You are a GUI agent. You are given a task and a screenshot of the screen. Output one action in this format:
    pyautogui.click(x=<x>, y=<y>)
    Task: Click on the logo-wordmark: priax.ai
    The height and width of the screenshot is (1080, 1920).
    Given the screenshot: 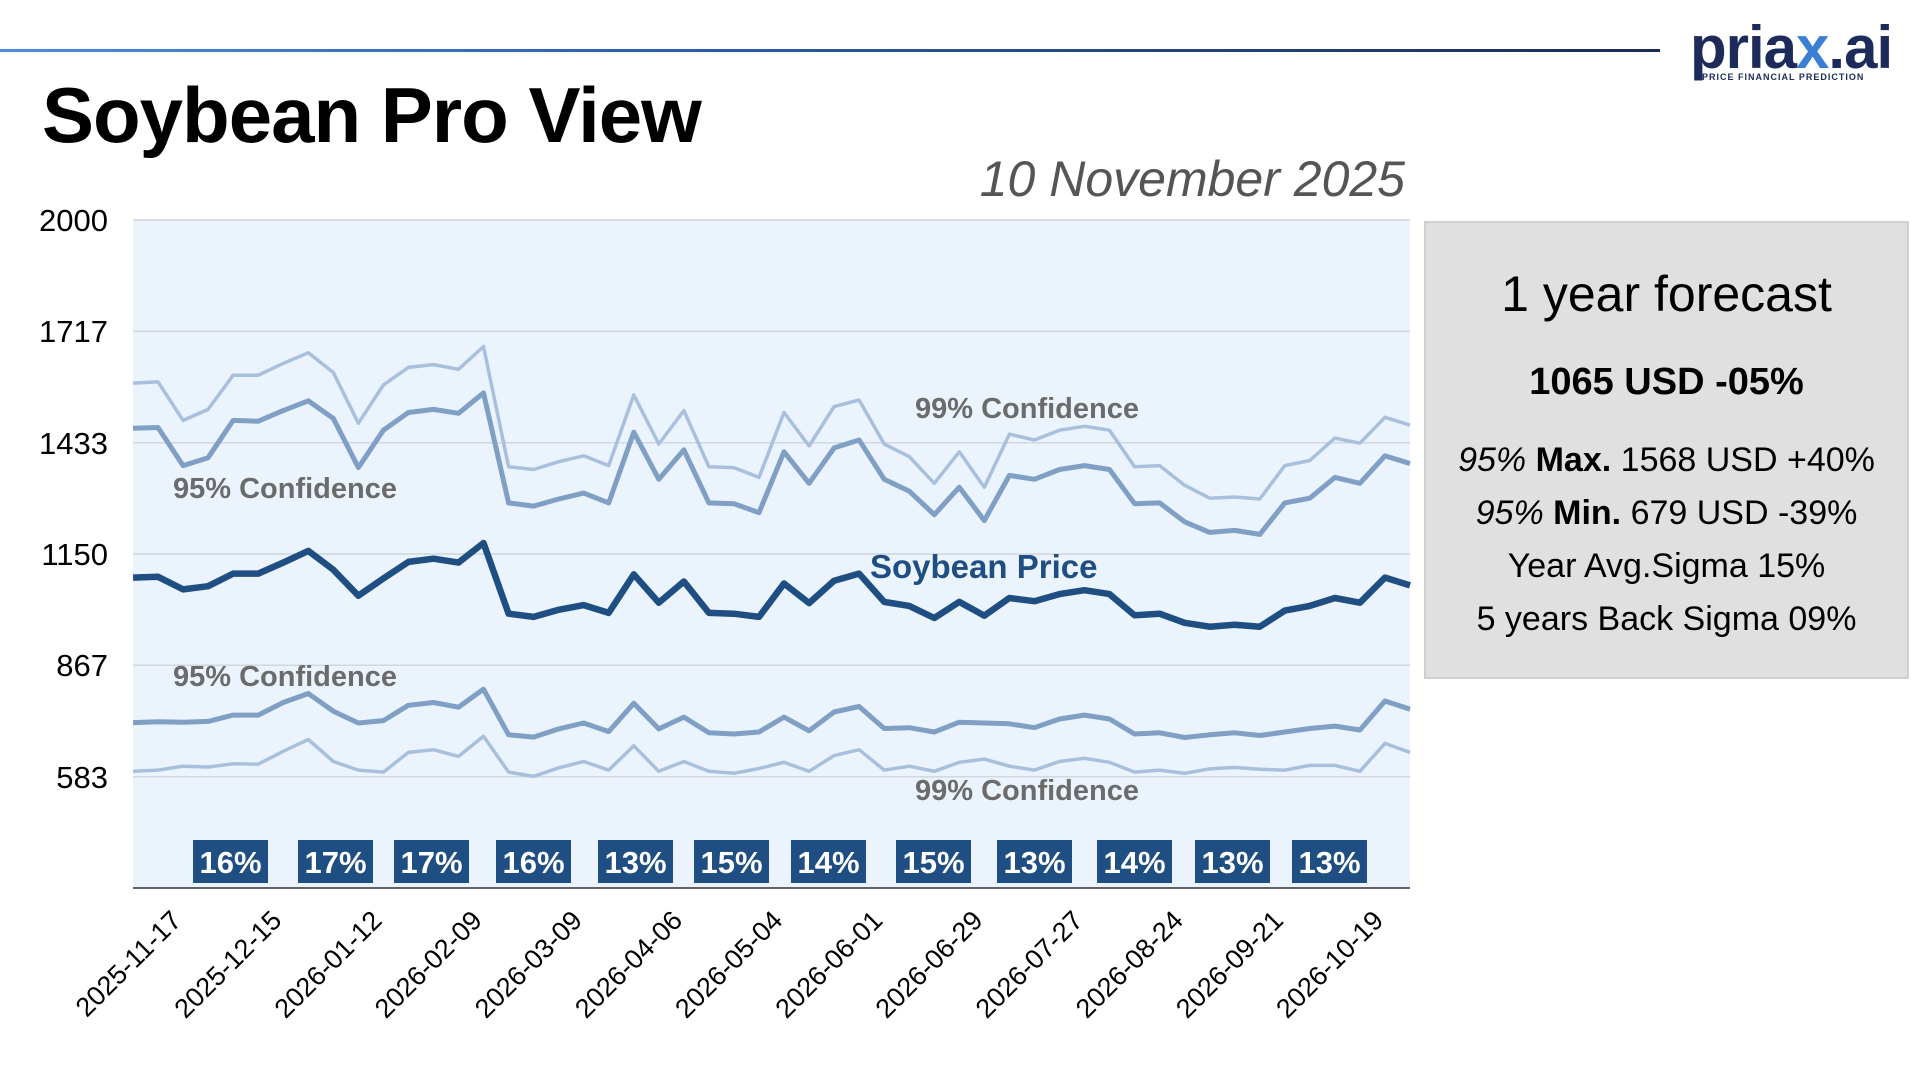 What is the action you would take?
    pyautogui.click(x=1791, y=47)
    